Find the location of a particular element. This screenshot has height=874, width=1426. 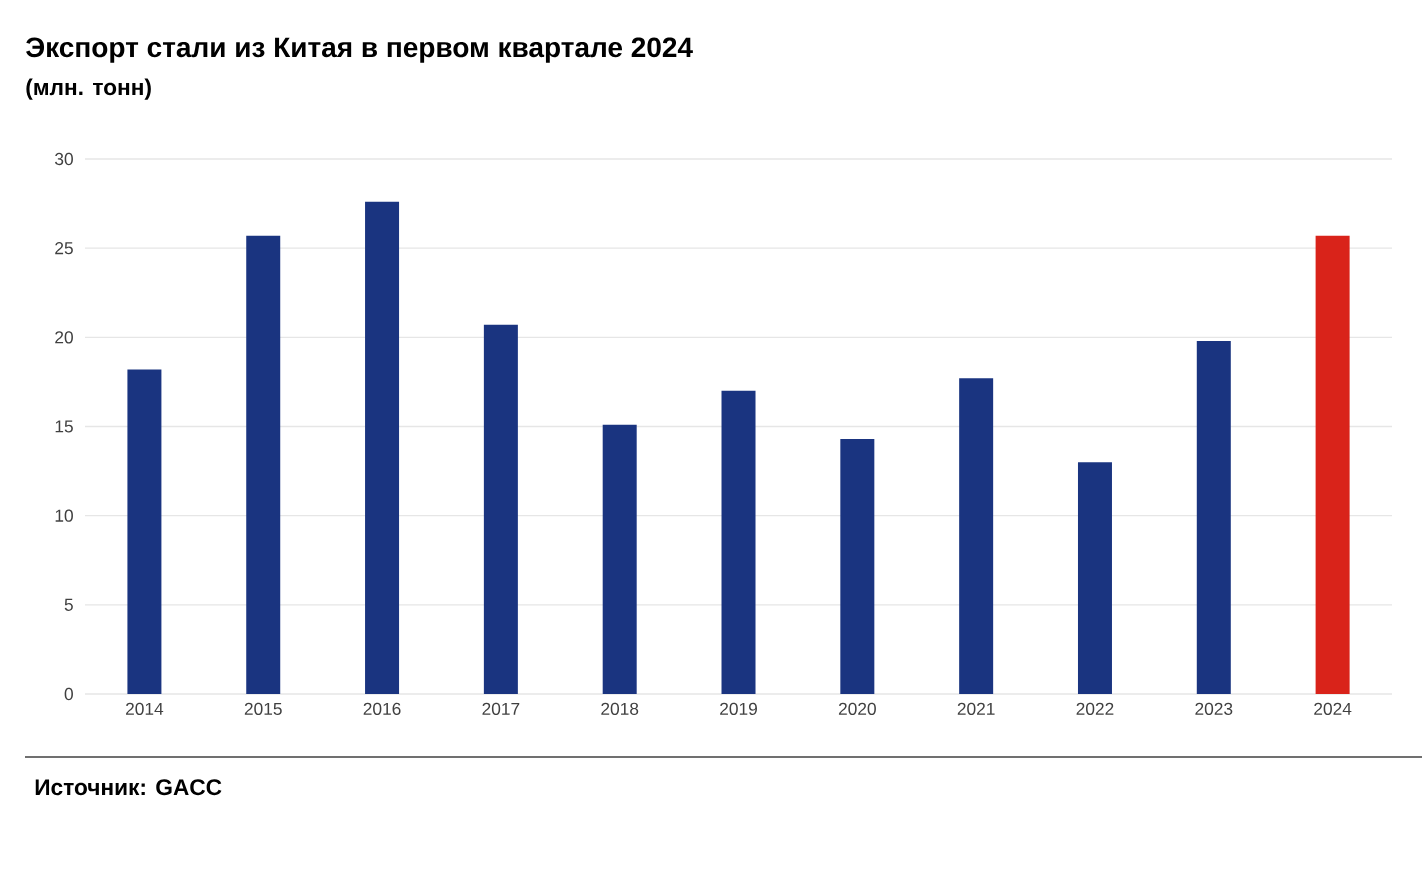

y-tick-label: 25 is located at coordinates (64, 248).